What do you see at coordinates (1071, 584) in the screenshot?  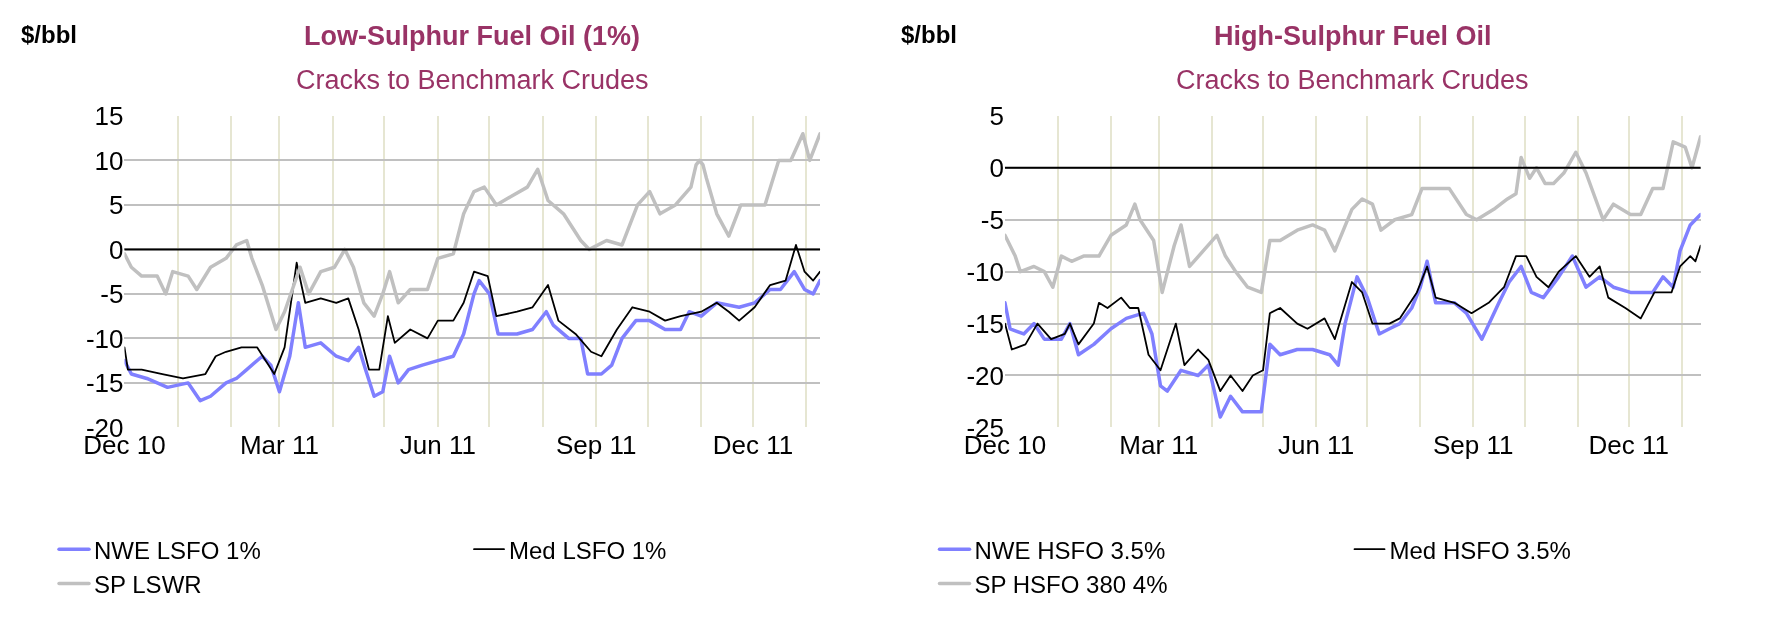 I see `legend-label: SP HSFO 380 4%` at bounding box center [1071, 584].